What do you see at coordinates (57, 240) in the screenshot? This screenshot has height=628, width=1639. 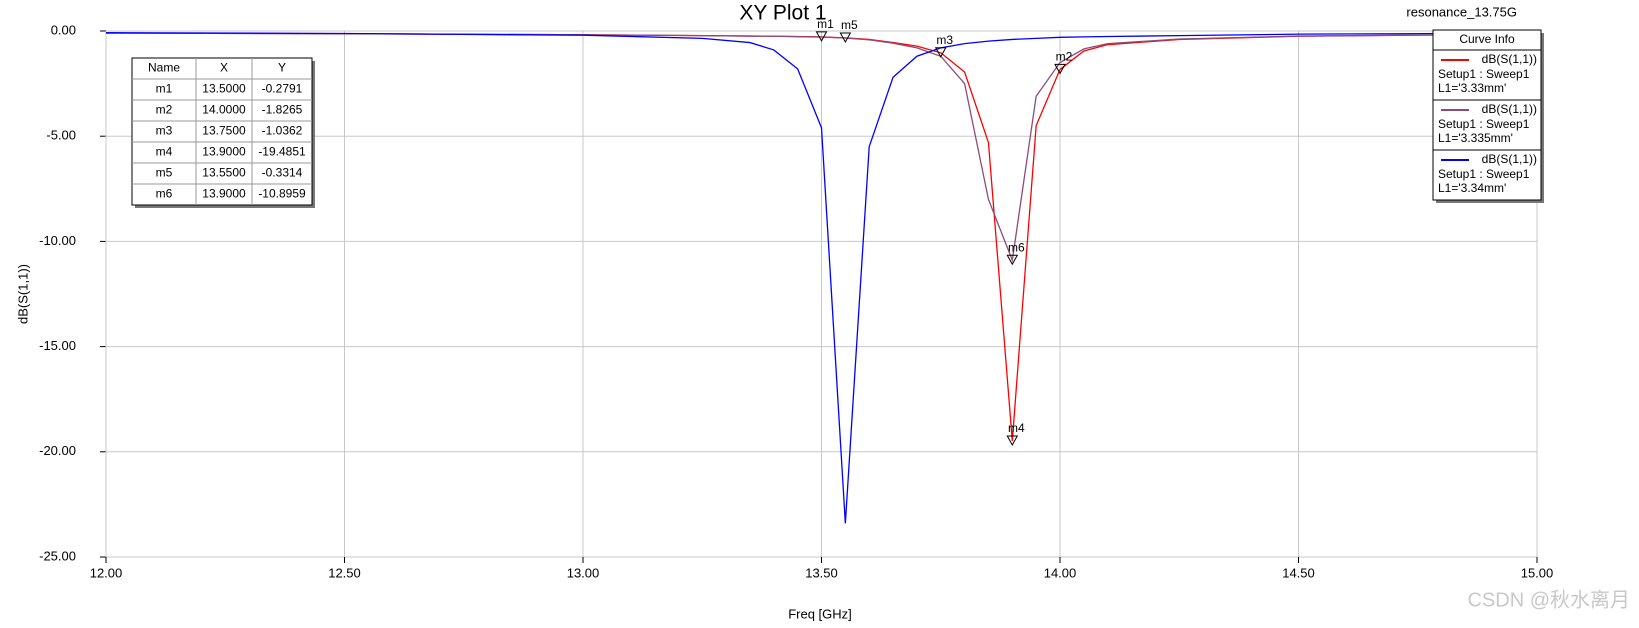 I see `y-tick-label: -10.00` at bounding box center [57, 240].